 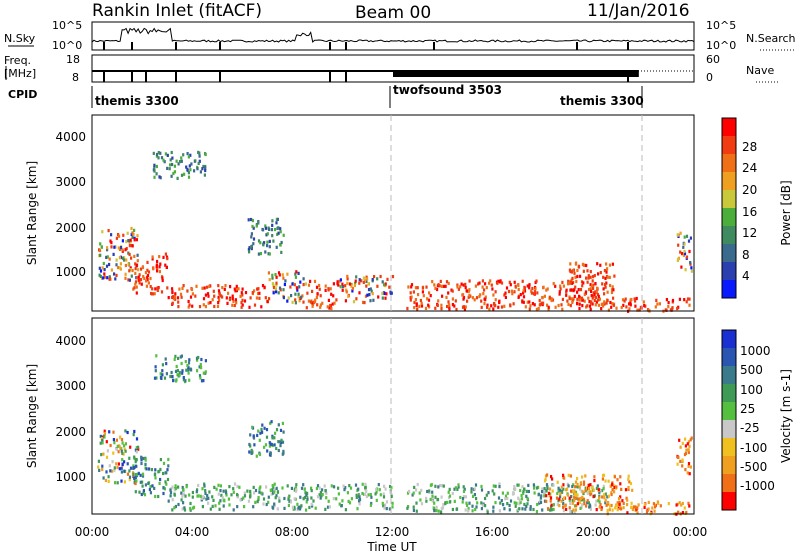 I want to click on xtick-3: 12:00, so click(x=392, y=532).